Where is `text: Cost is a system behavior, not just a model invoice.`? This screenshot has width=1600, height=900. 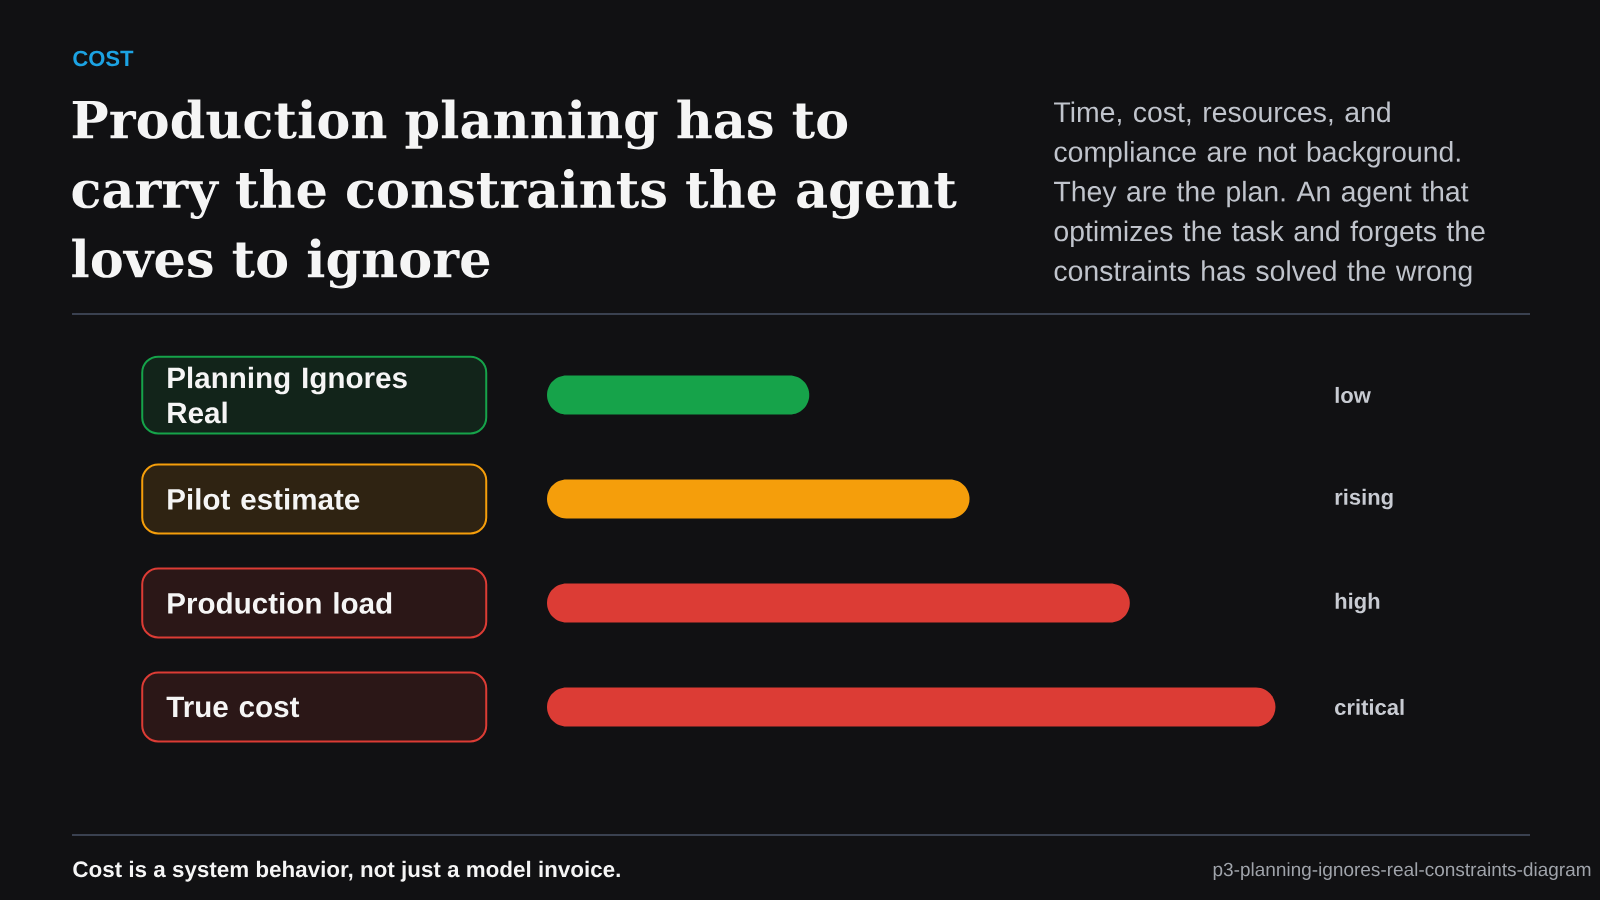 text: Cost is a system behavior, not just a model invoice. is located at coordinates (346, 871).